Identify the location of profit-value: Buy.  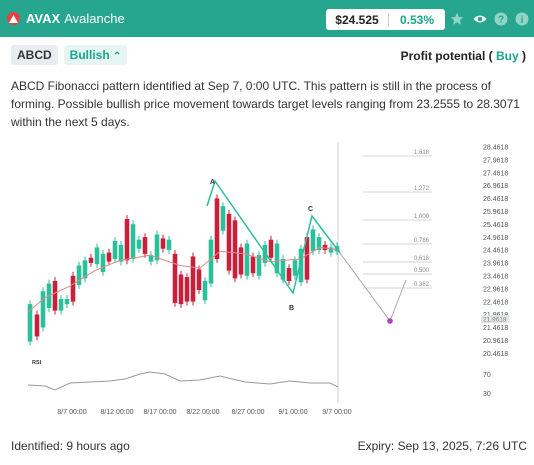
(507, 56).